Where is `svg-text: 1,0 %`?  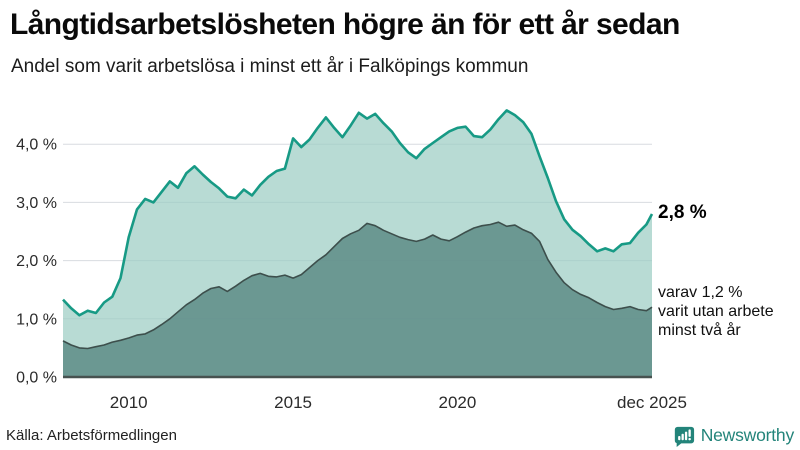 svg-text: 1,0 % is located at coordinates (36, 319).